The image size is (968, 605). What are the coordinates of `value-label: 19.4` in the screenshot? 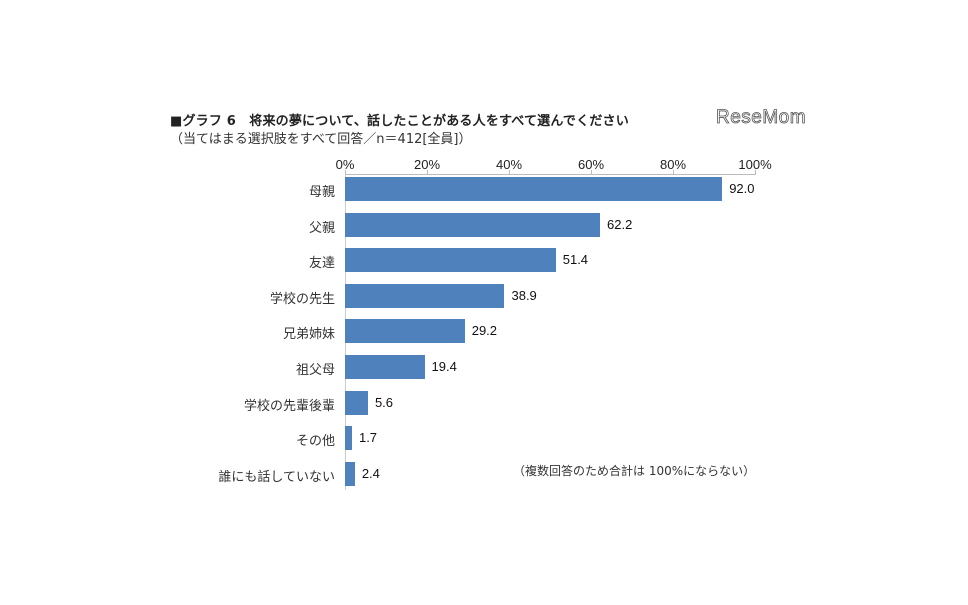 It's located at (444, 366).